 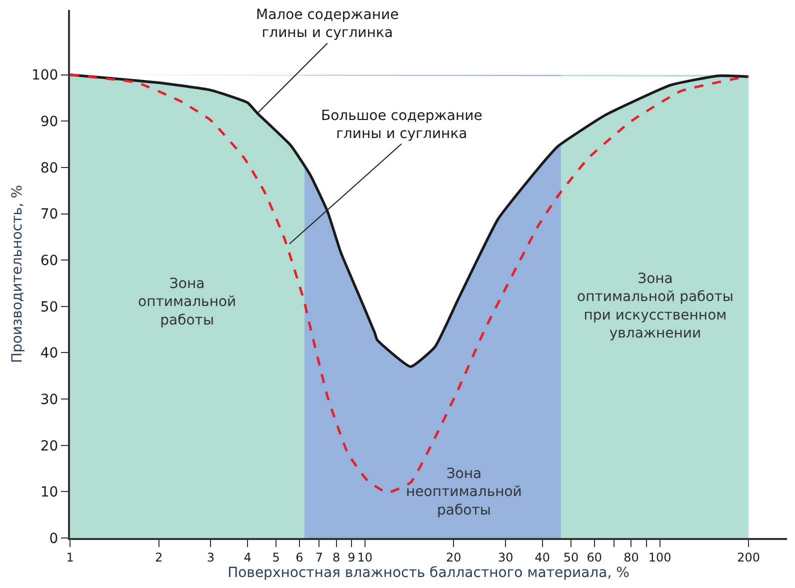 I want to click on y-tick-label: 90, so click(x=49, y=122).